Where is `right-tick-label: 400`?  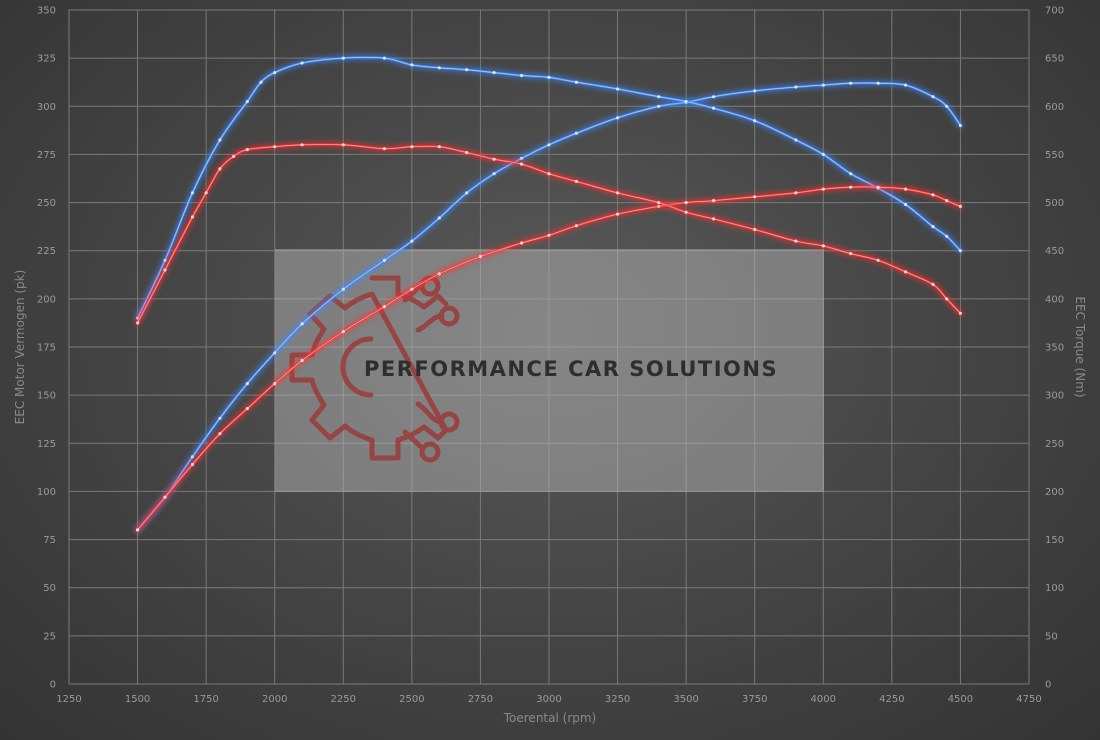
right-tick-label: 400 is located at coordinates (1054, 299).